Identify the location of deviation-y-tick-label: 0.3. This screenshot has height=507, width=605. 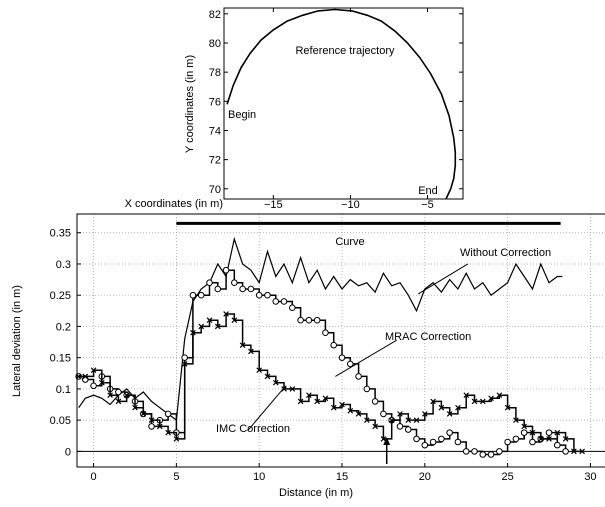
(63, 265).